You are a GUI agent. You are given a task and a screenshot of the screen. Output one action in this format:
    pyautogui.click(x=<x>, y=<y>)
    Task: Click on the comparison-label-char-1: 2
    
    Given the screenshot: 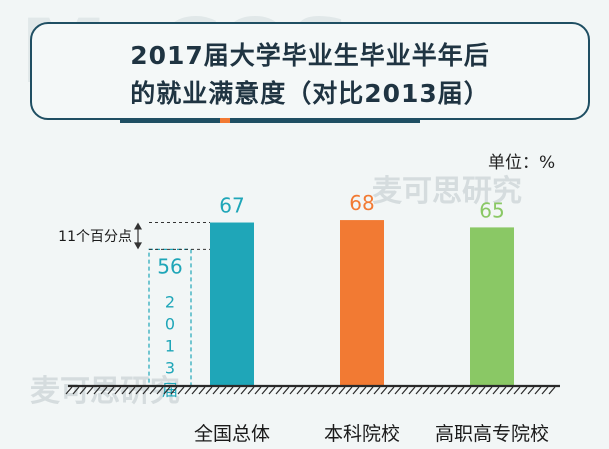 What is the action you would take?
    pyautogui.click(x=170, y=301)
    